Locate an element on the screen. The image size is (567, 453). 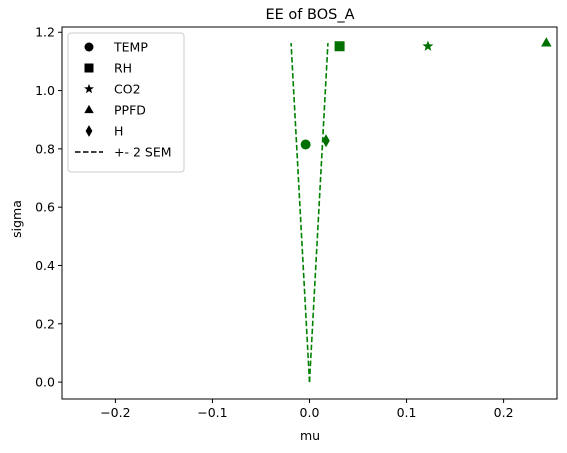
y-tick-label: 0.4 is located at coordinates (45, 265).